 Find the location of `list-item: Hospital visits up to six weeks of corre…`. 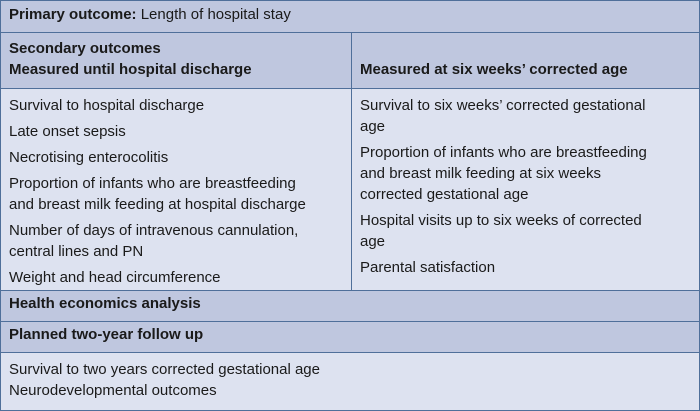

list-item: Hospital visits up to six weeks of corre… is located at coordinates (501, 231).